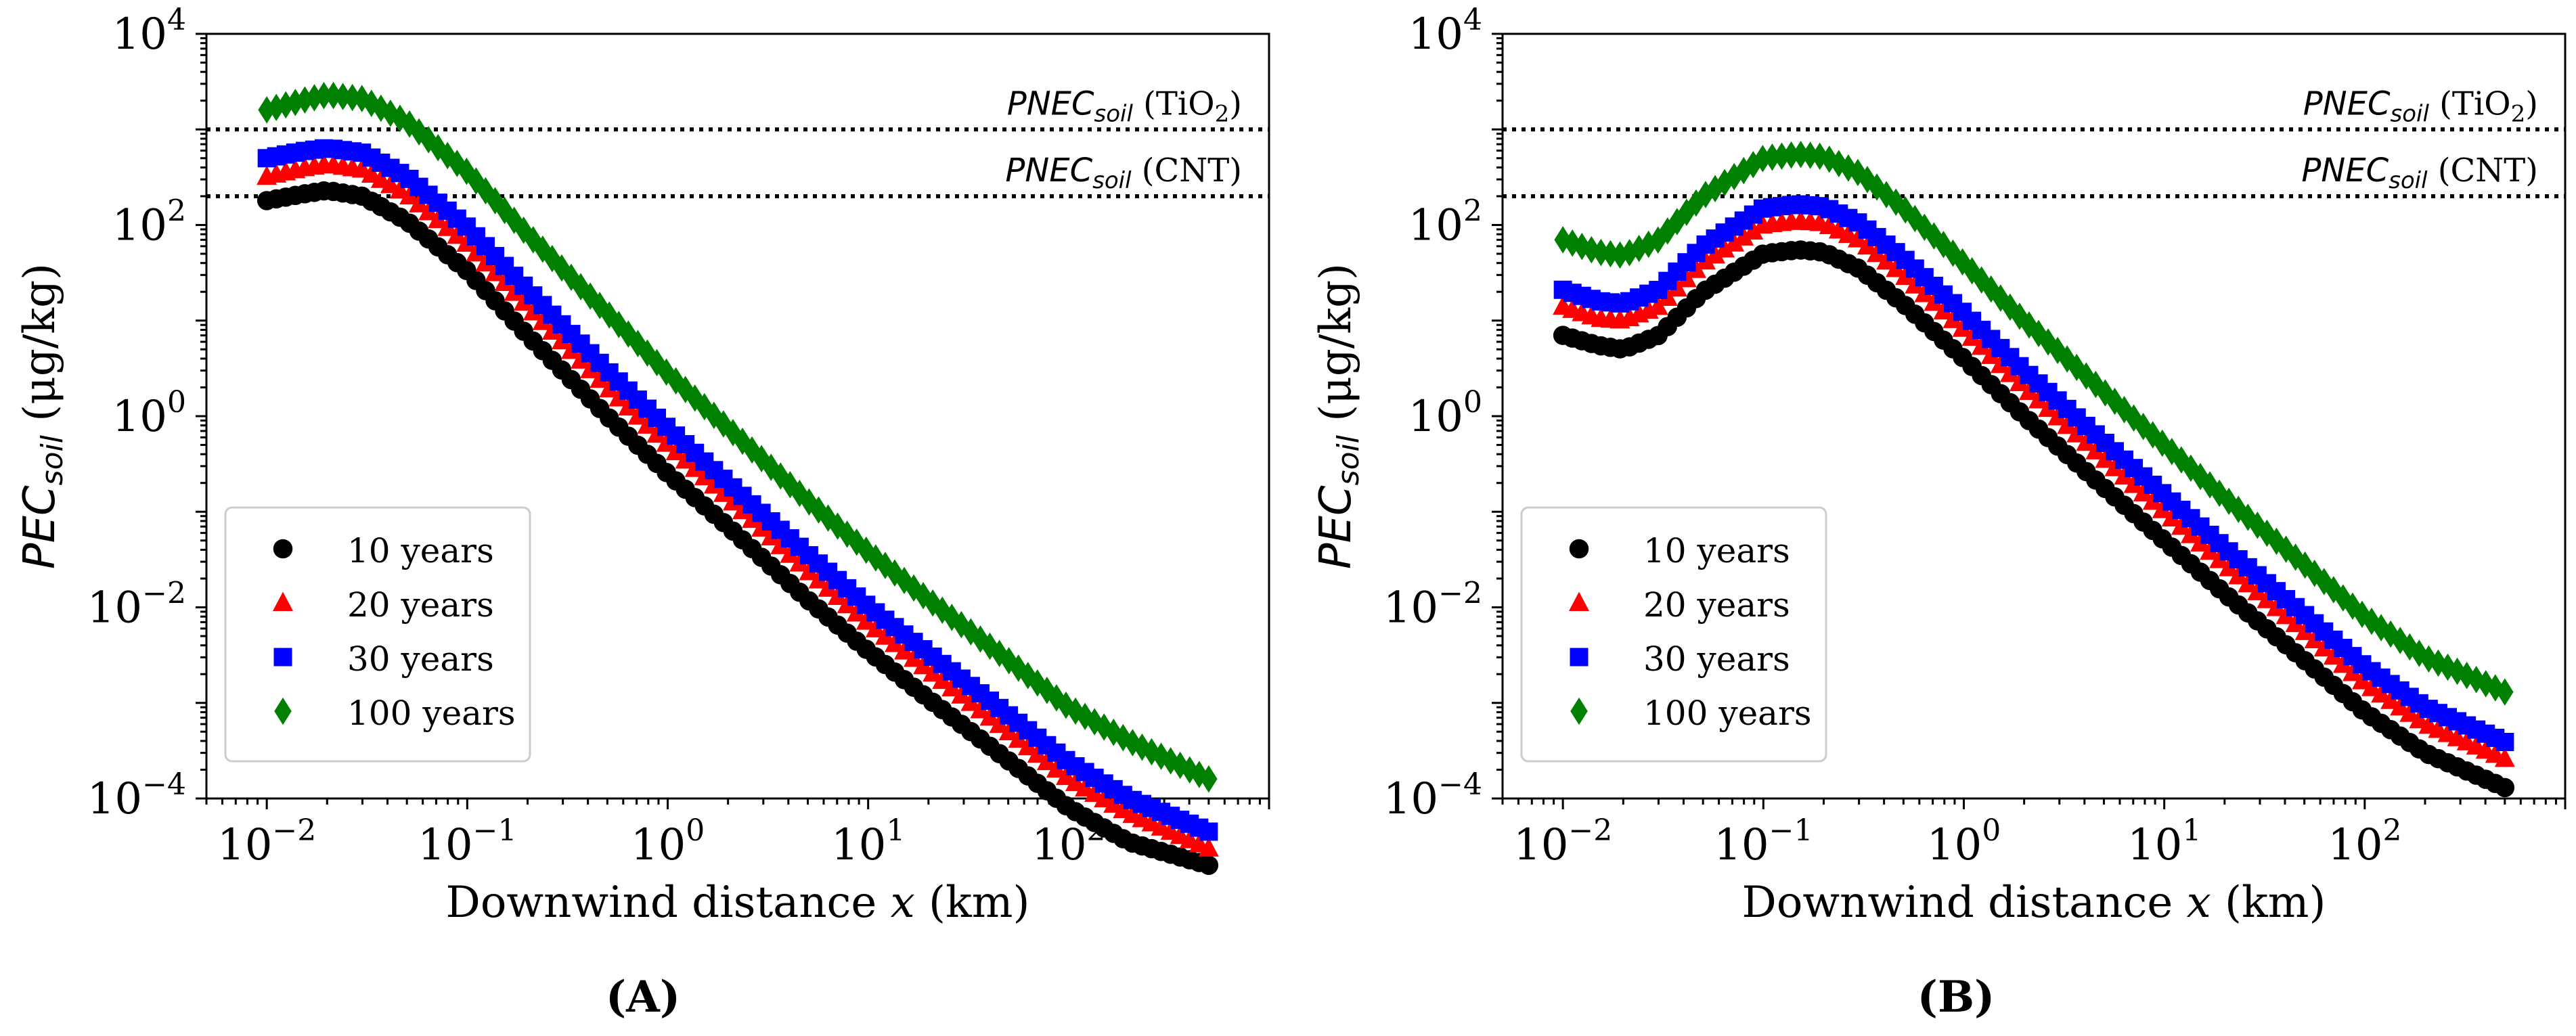  I want to click on x-tick-label: 10¹, so click(868, 841).